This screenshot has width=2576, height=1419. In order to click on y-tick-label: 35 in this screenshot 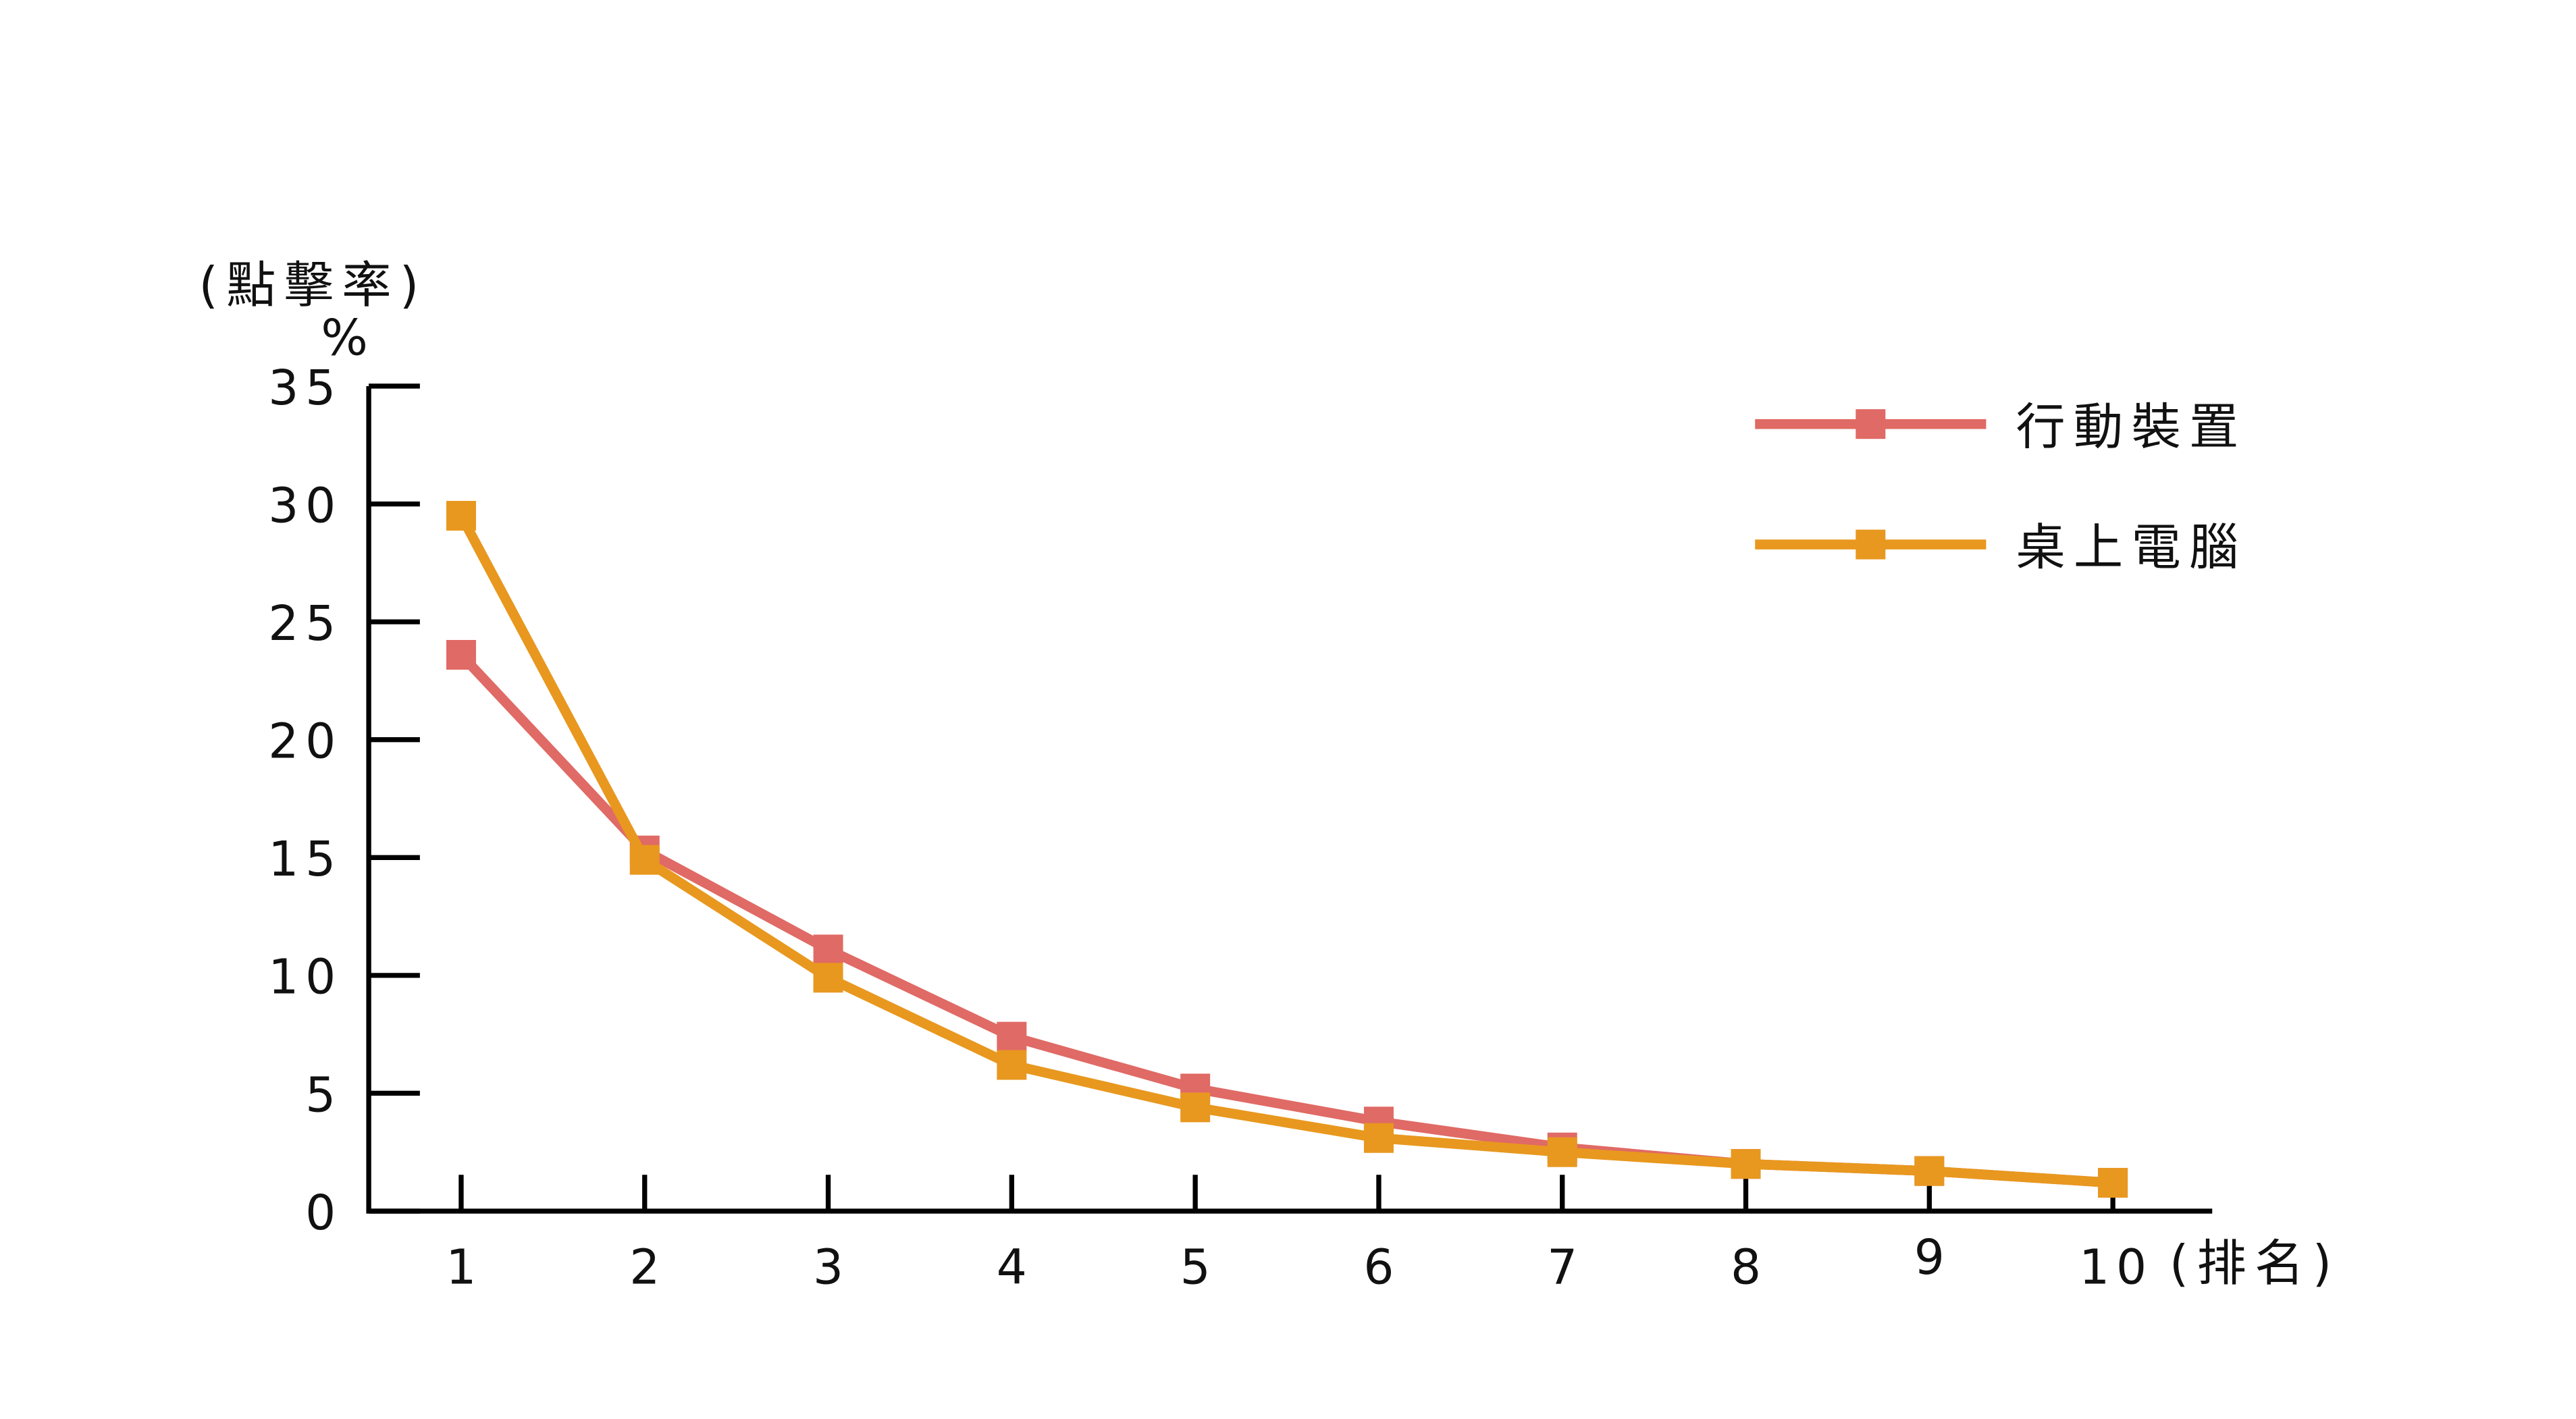, I will do `click(305, 388)`.